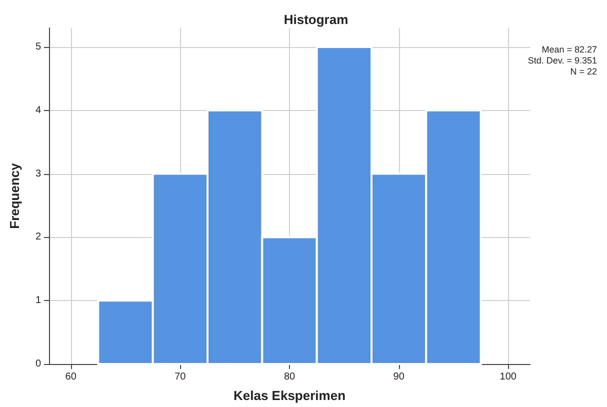 This screenshot has height=407, width=607. What do you see at coordinates (316, 19) in the screenshot?
I see `chart-title: Histogram` at bounding box center [316, 19].